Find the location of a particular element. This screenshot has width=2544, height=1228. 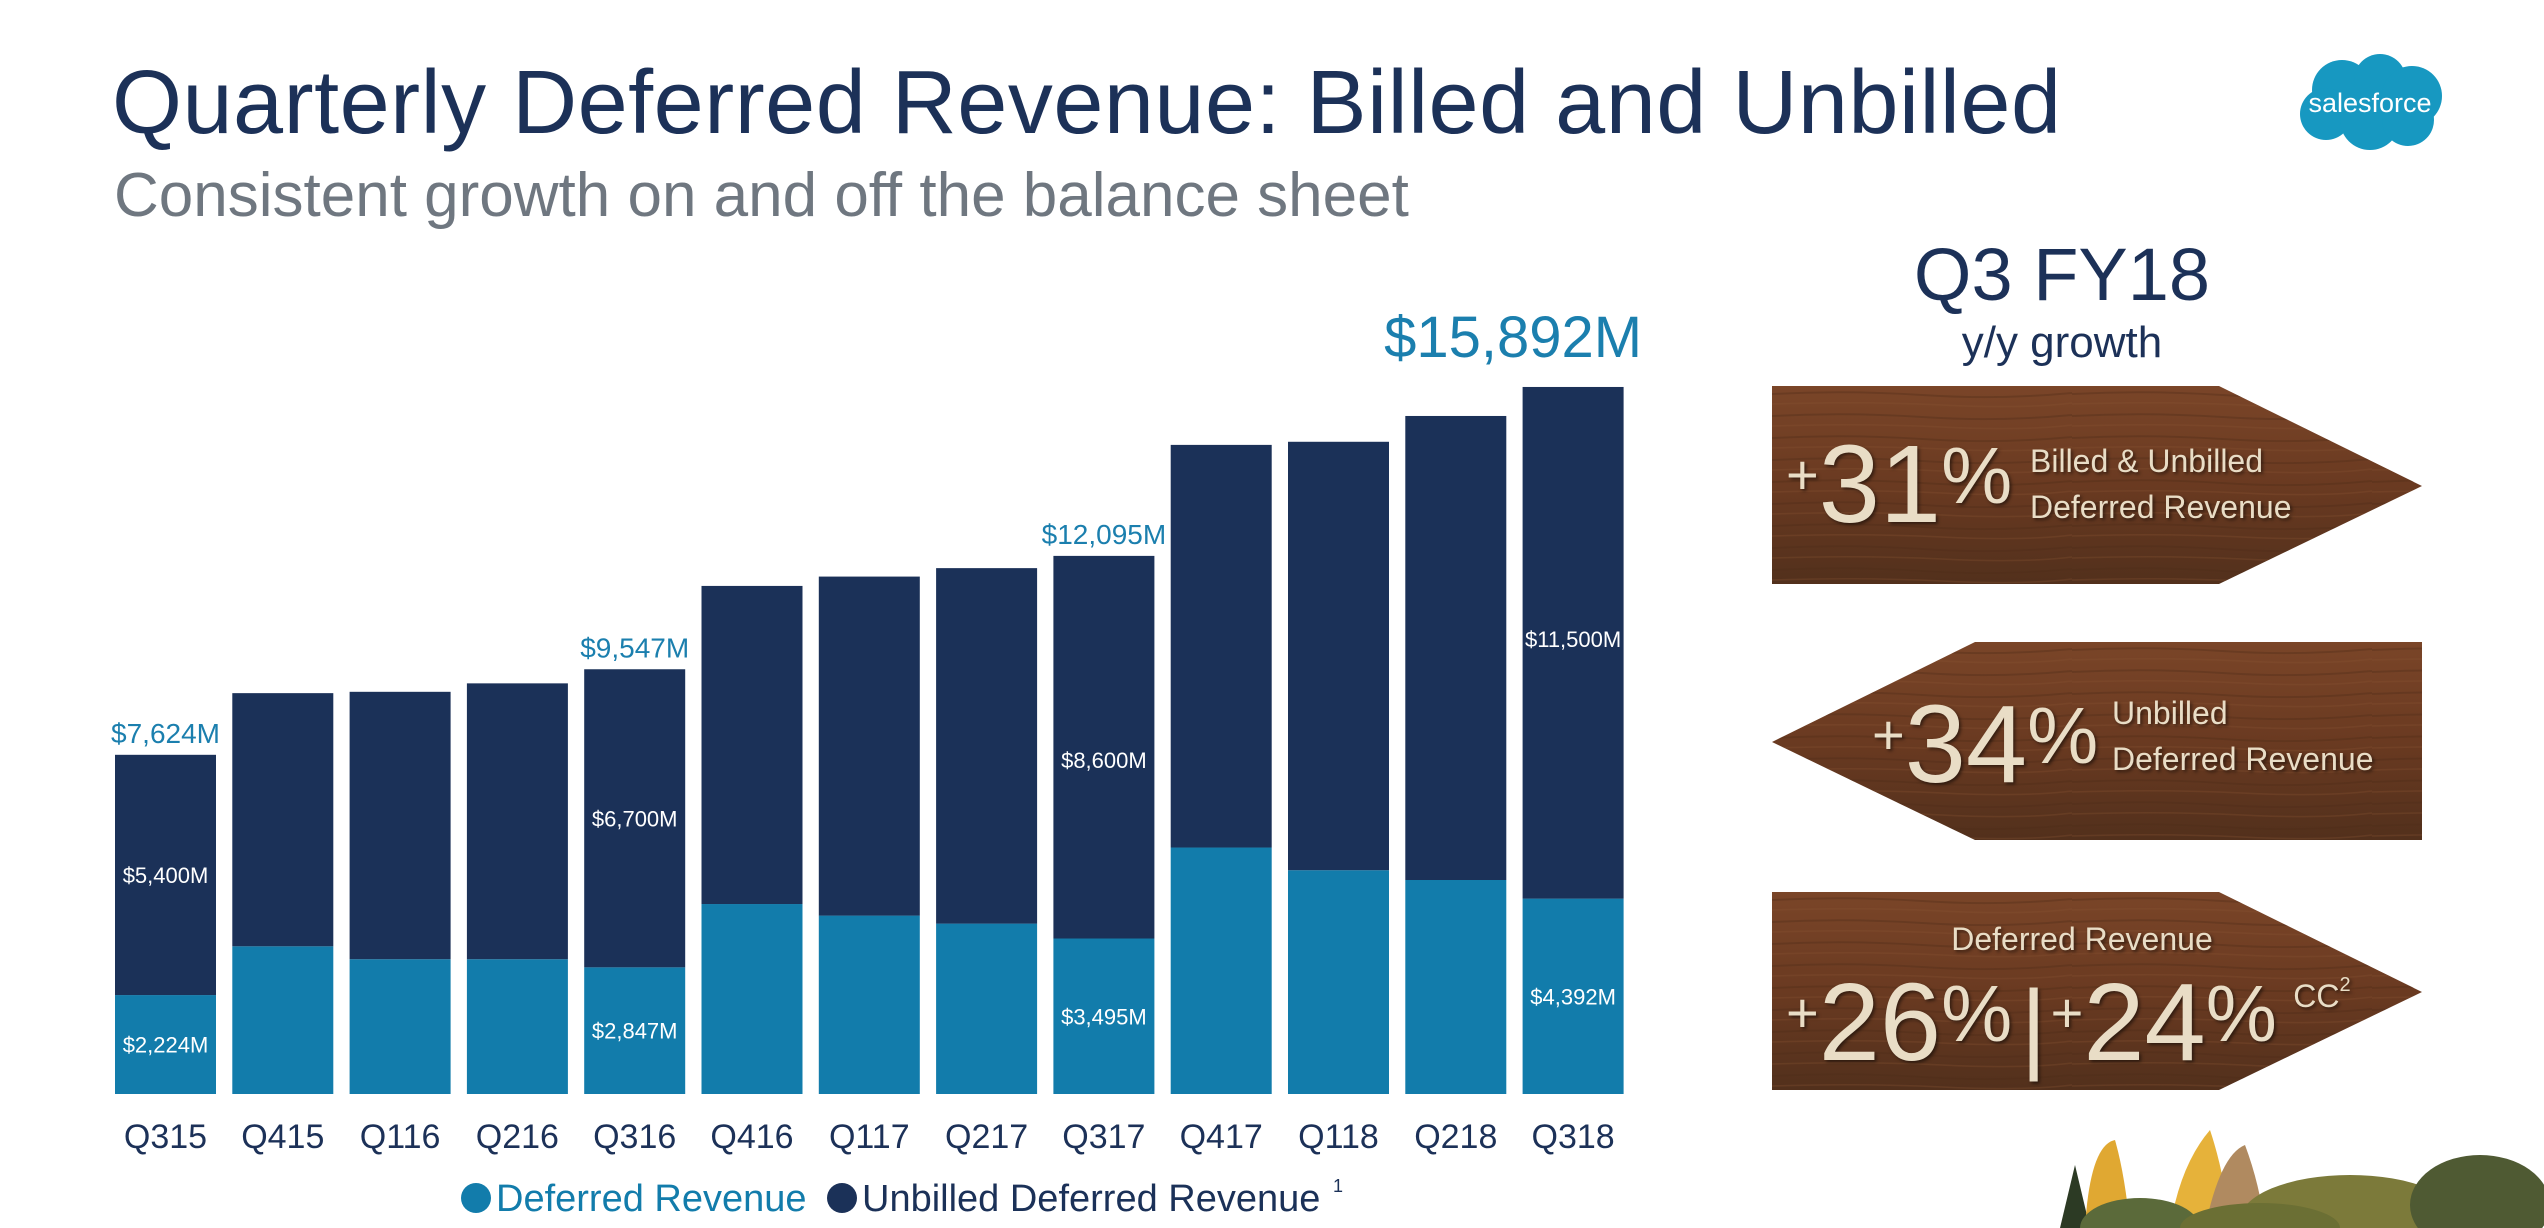

x-tick-label: Q315 is located at coordinates (165, 1137).